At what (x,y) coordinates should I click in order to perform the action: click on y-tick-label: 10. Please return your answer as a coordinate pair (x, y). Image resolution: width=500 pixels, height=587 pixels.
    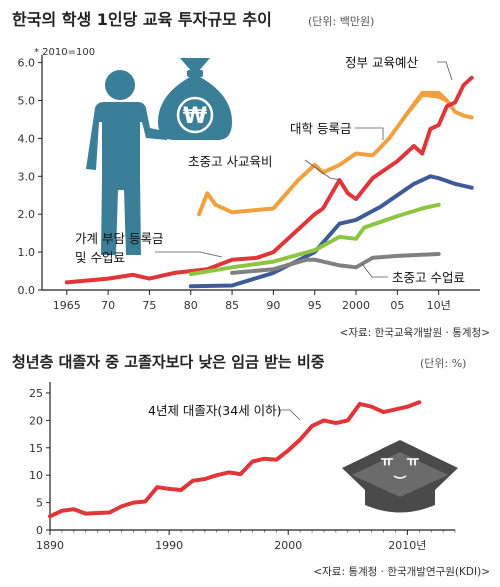
    Looking at the image, I should click on (36, 475).